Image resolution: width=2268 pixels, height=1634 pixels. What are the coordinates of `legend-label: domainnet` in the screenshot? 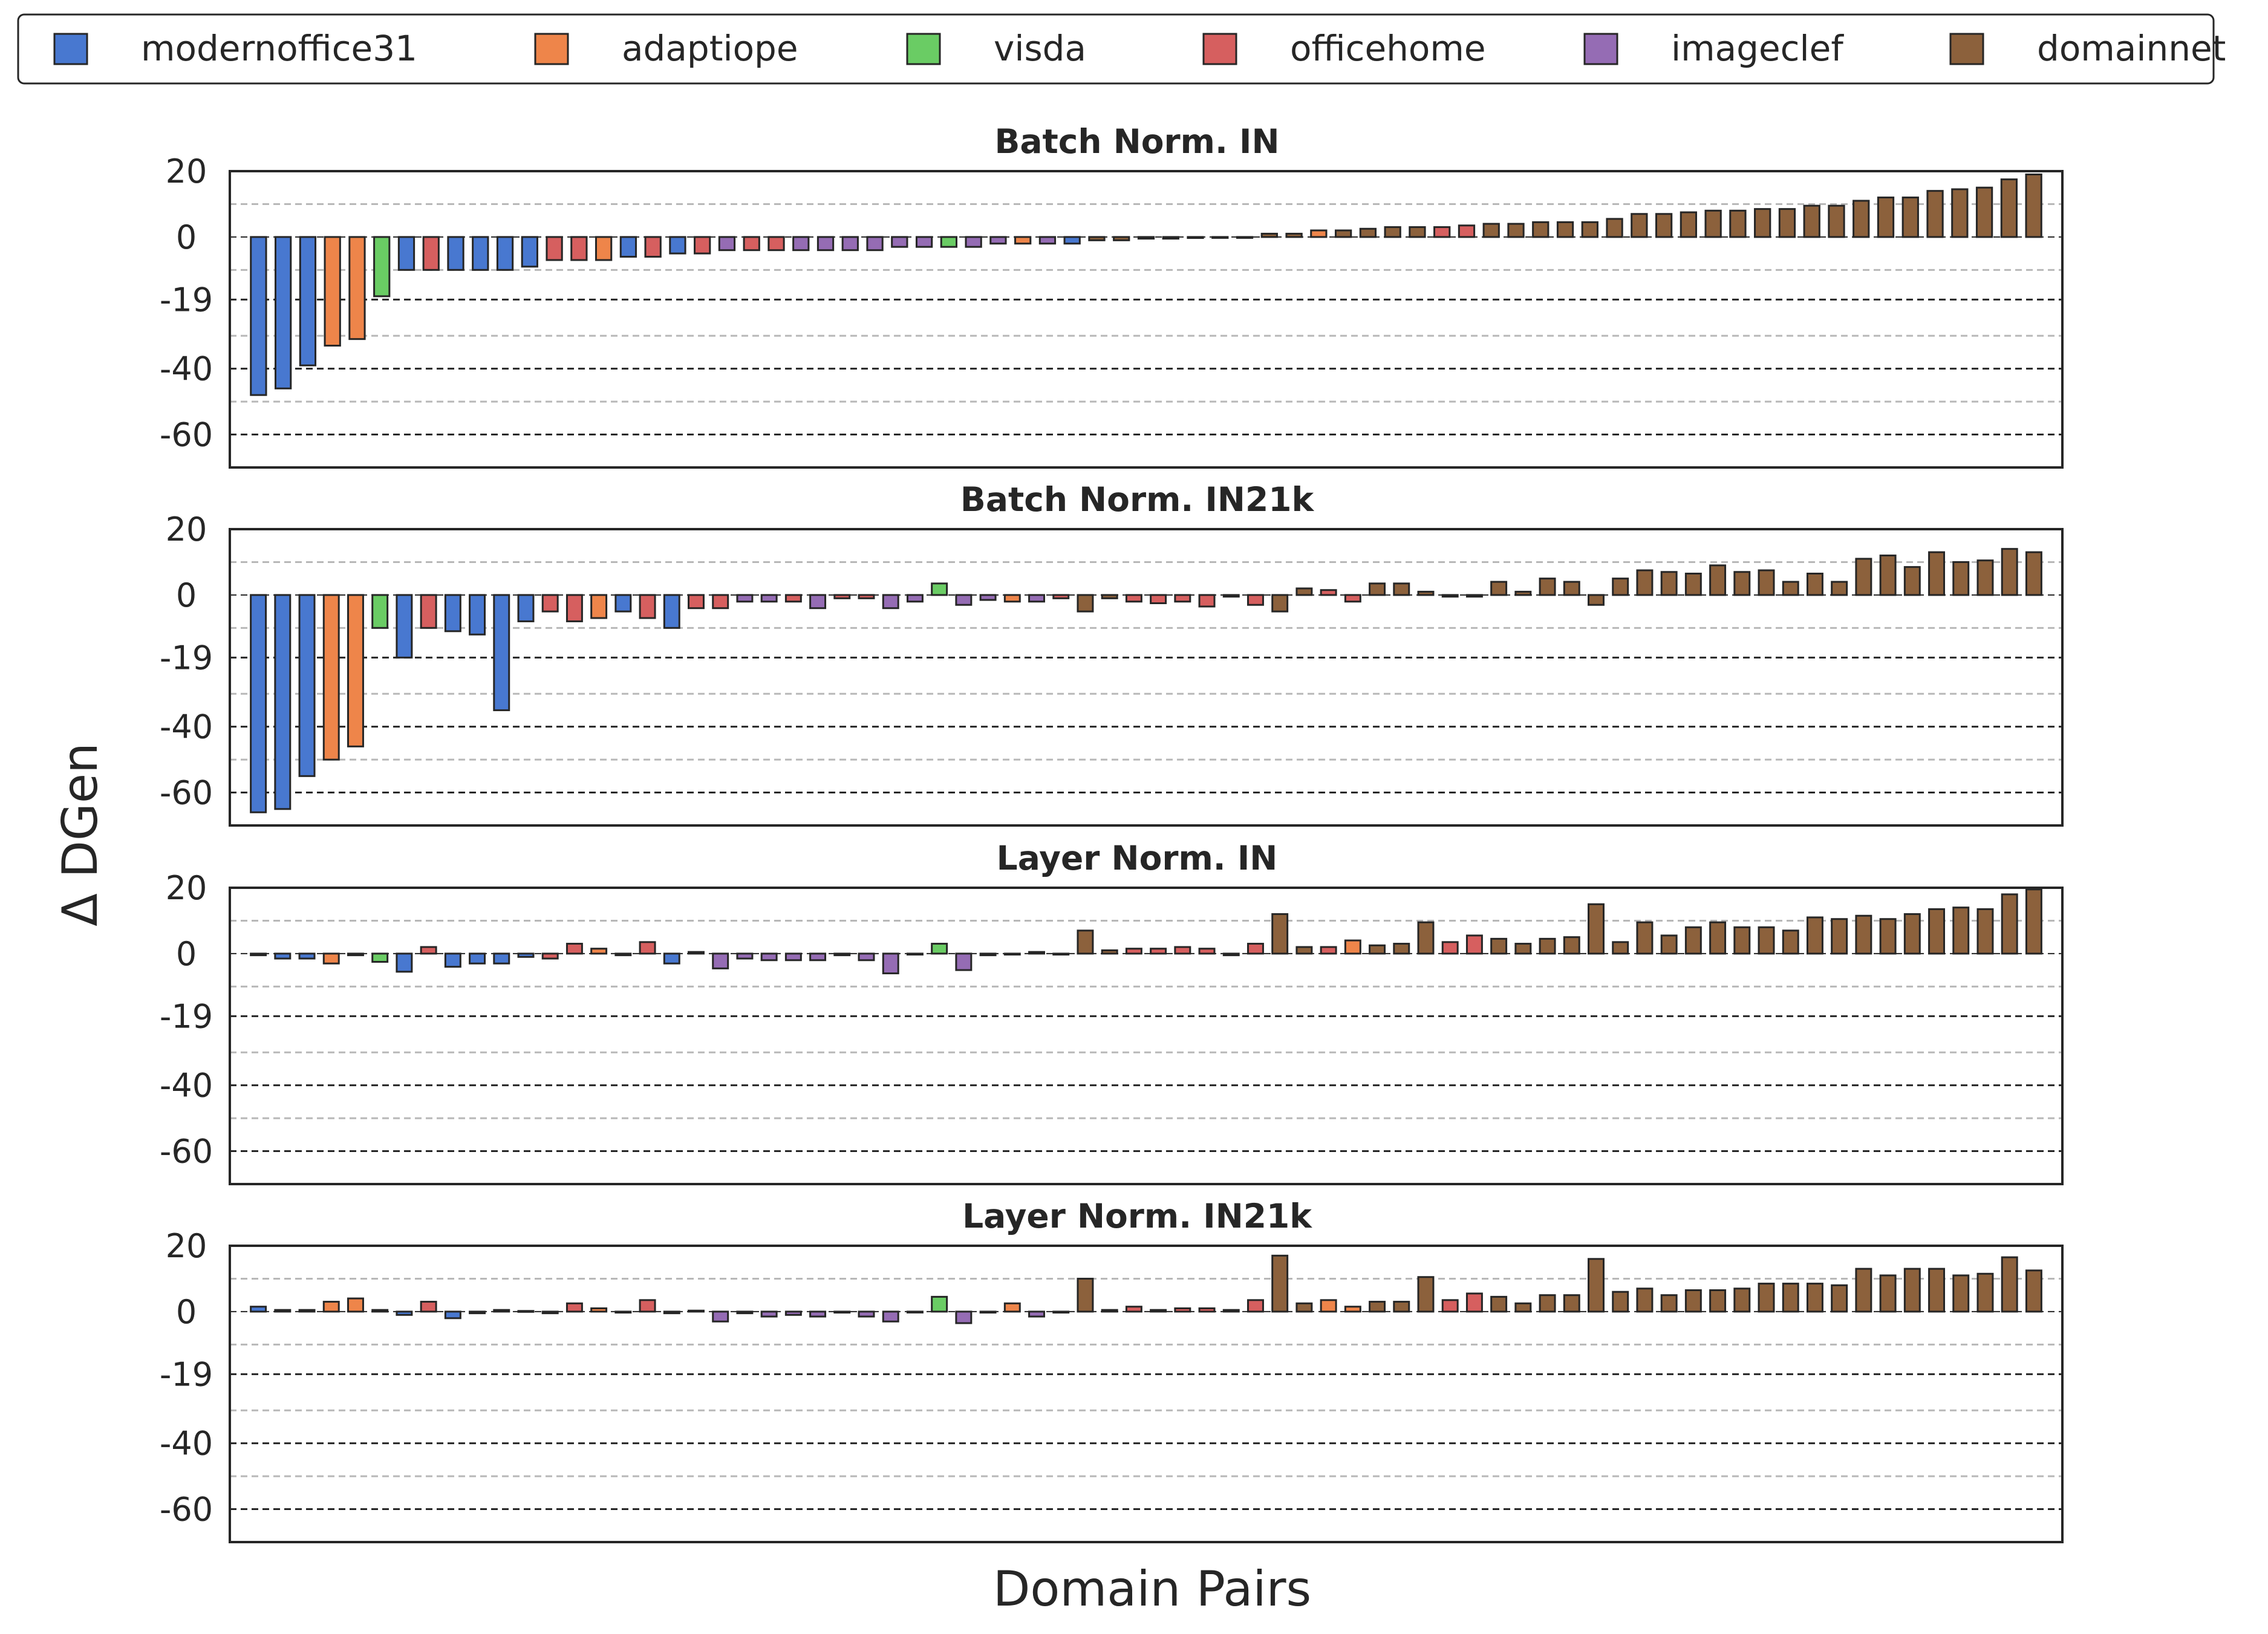 It's located at (2131, 48).